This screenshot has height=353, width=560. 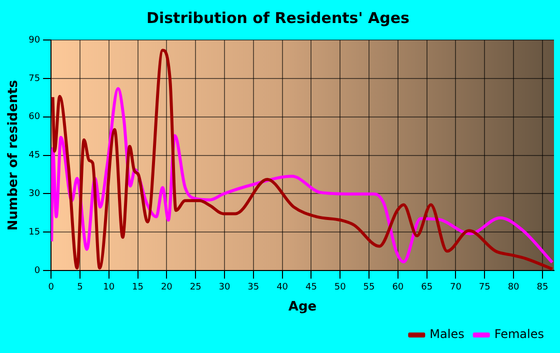 I want to click on x-tick-label: 85, so click(x=542, y=287).